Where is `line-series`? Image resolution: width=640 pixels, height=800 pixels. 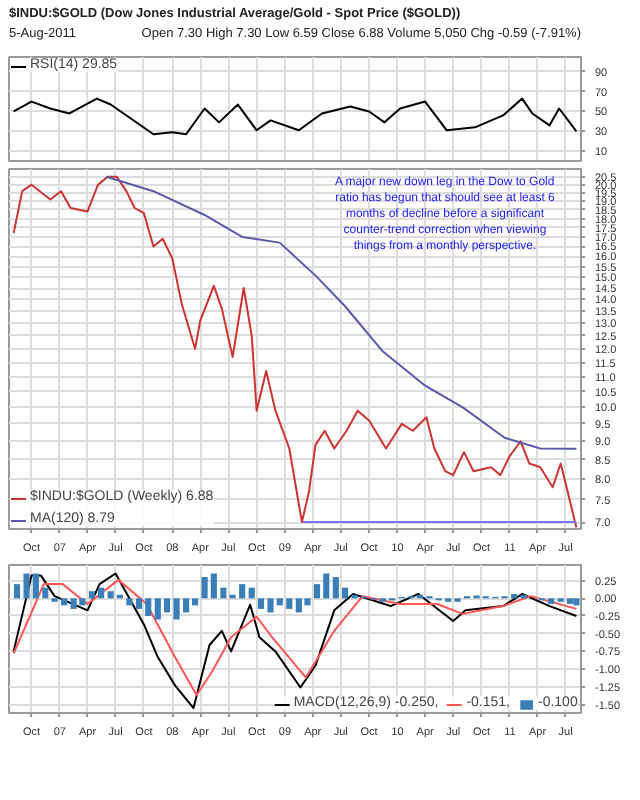 line-series is located at coordinates (295, 116).